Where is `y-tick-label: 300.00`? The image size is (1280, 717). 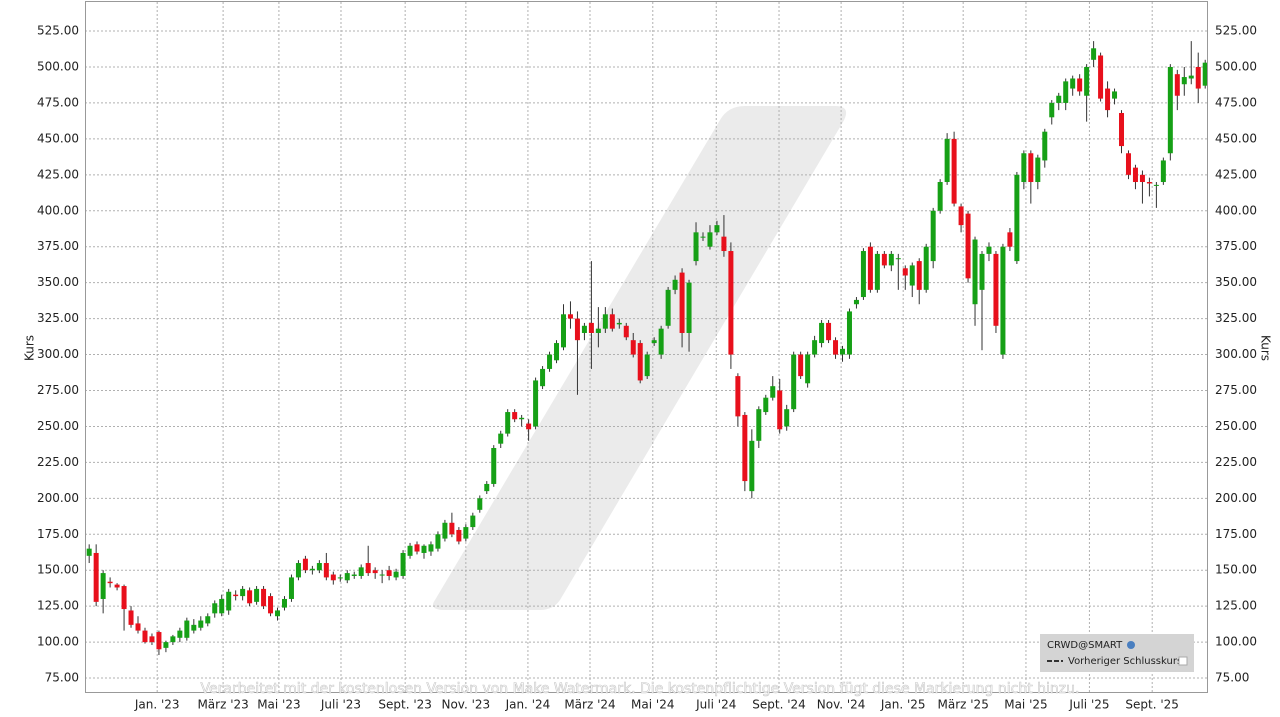
y-tick-label: 300.00 is located at coordinates (58, 354).